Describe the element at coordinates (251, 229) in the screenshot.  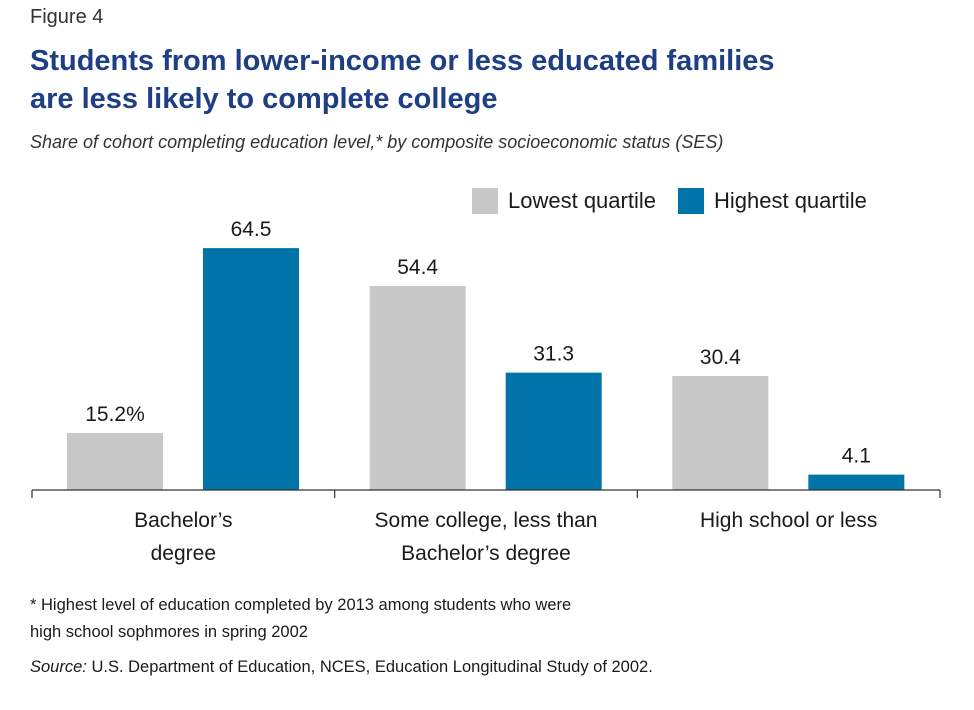
I see `data-label-highest-0: 64.5` at that location.